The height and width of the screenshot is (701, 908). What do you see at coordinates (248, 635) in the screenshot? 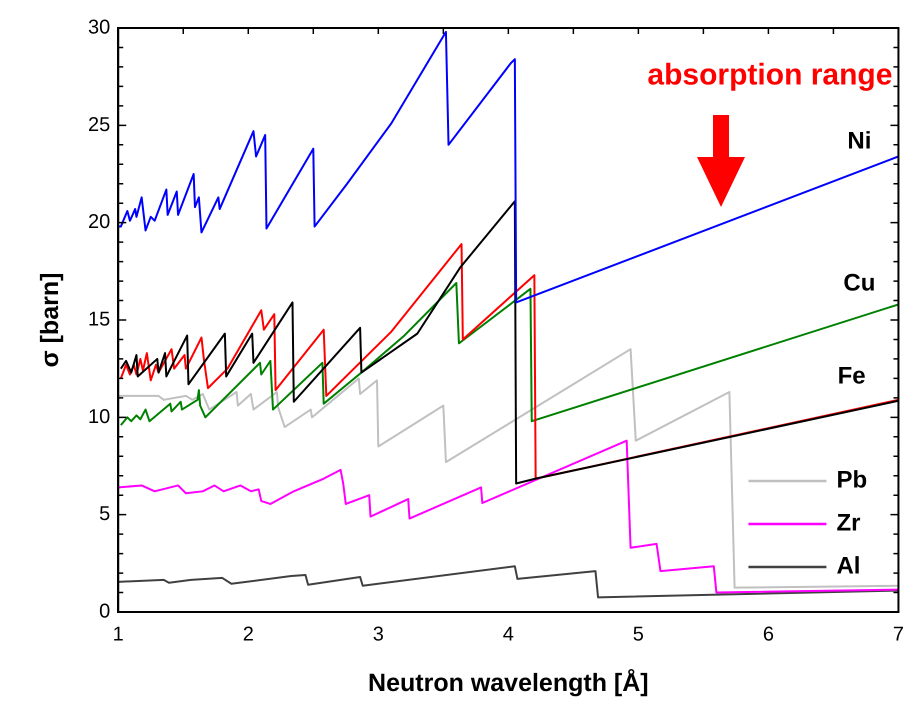
I see `x-tick-label: 2` at bounding box center [248, 635].